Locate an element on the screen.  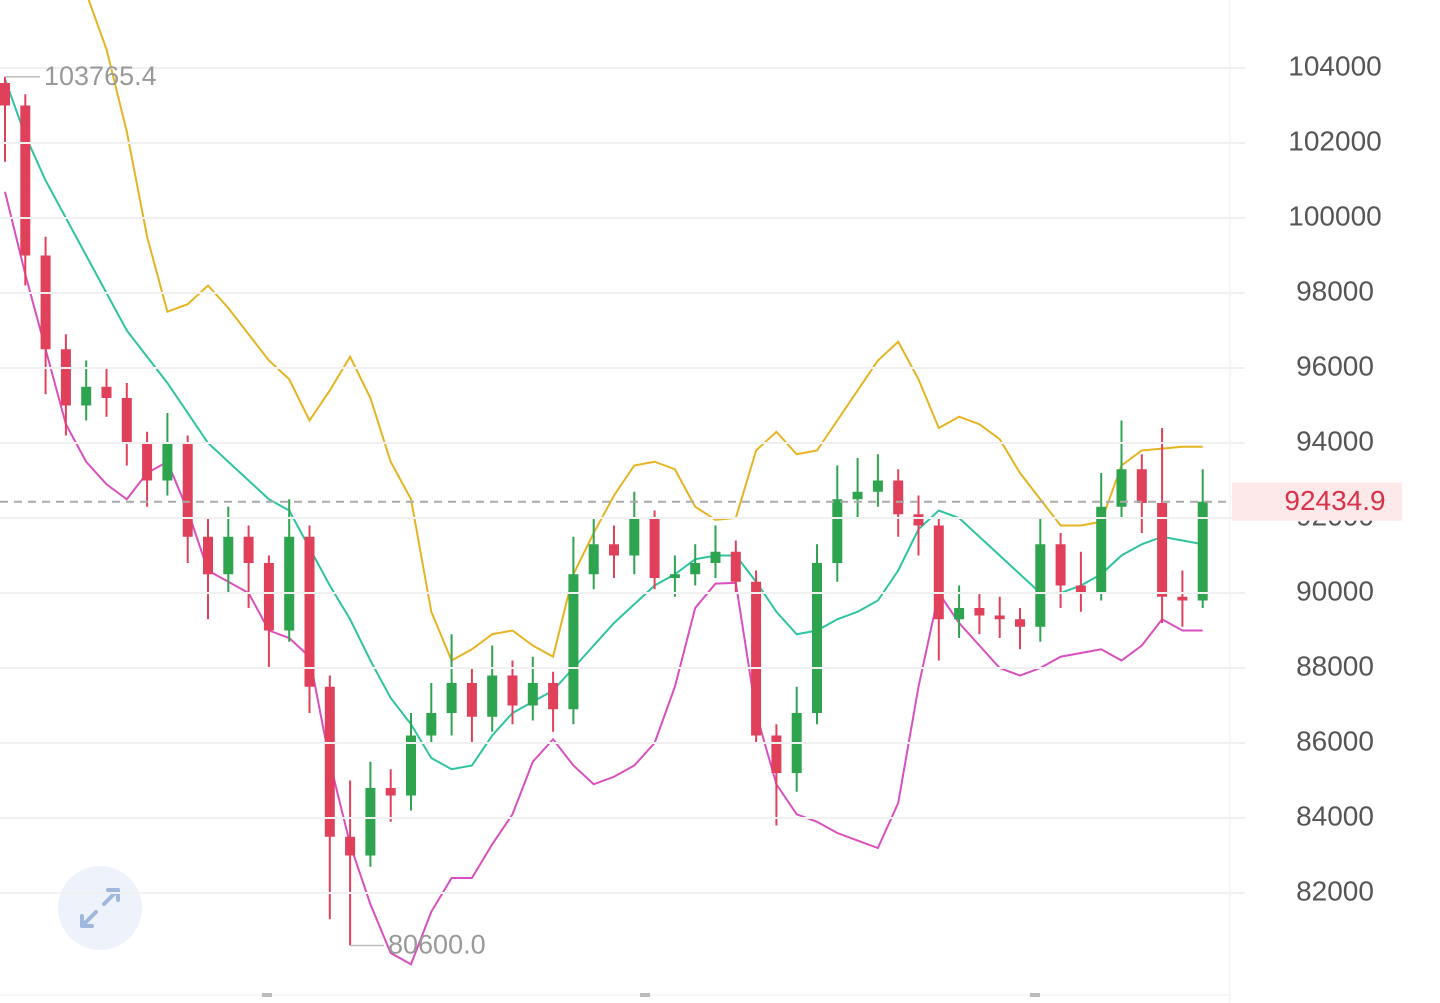
expand-button-bg is located at coordinates (100, 908).